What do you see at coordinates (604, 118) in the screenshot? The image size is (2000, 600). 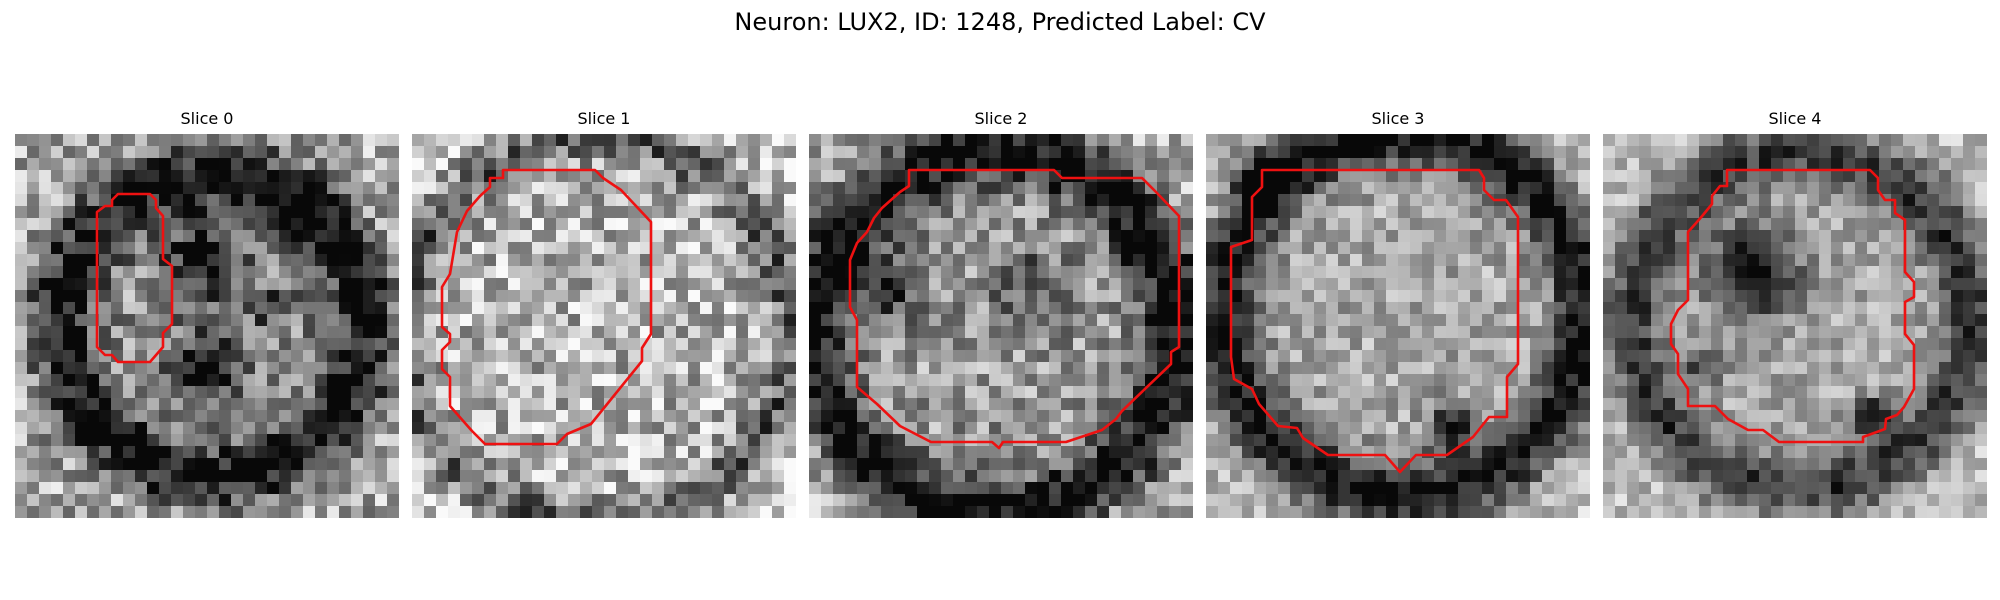 I see `slice-title-1: Slice 1` at bounding box center [604, 118].